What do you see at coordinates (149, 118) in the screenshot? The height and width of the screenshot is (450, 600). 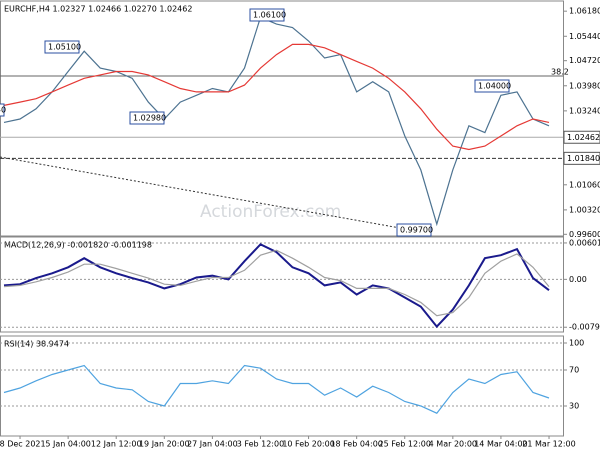 I see `annotation-label: 1.02980` at bounding box center [149, 118].